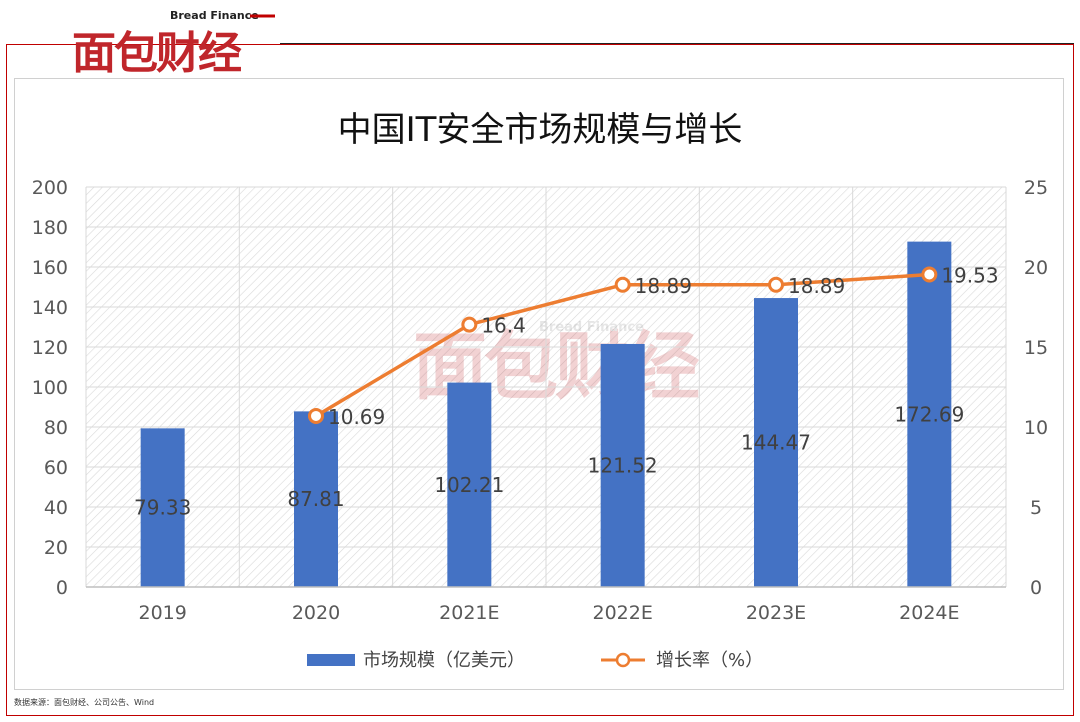 The image size is (1080, 722). I want to click on bar-data-label: 87.81, so click(315, 499).